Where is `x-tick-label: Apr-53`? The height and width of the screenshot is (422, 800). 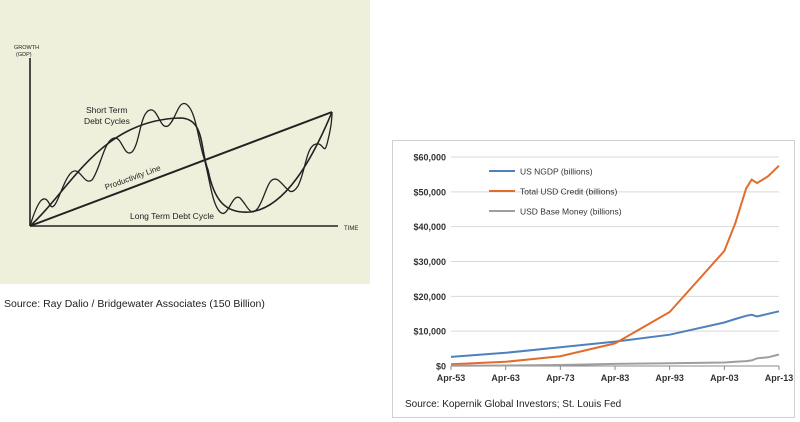 x-tick-label: Apr-53 is located at coordinates (451, 378).